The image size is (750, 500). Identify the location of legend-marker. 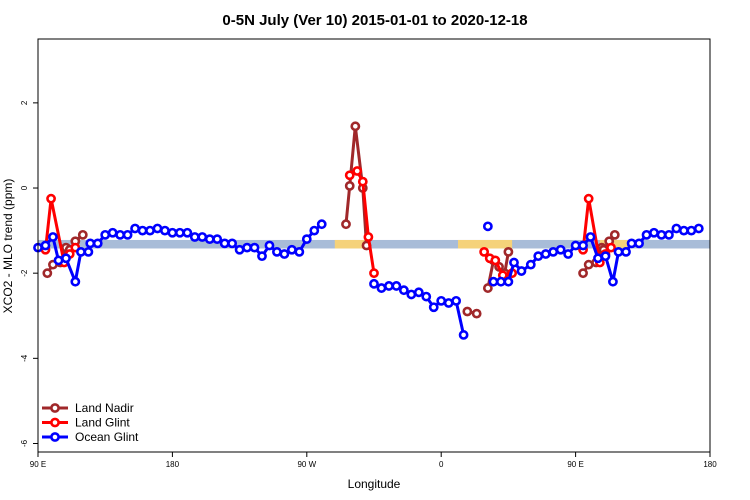
(55, 408).